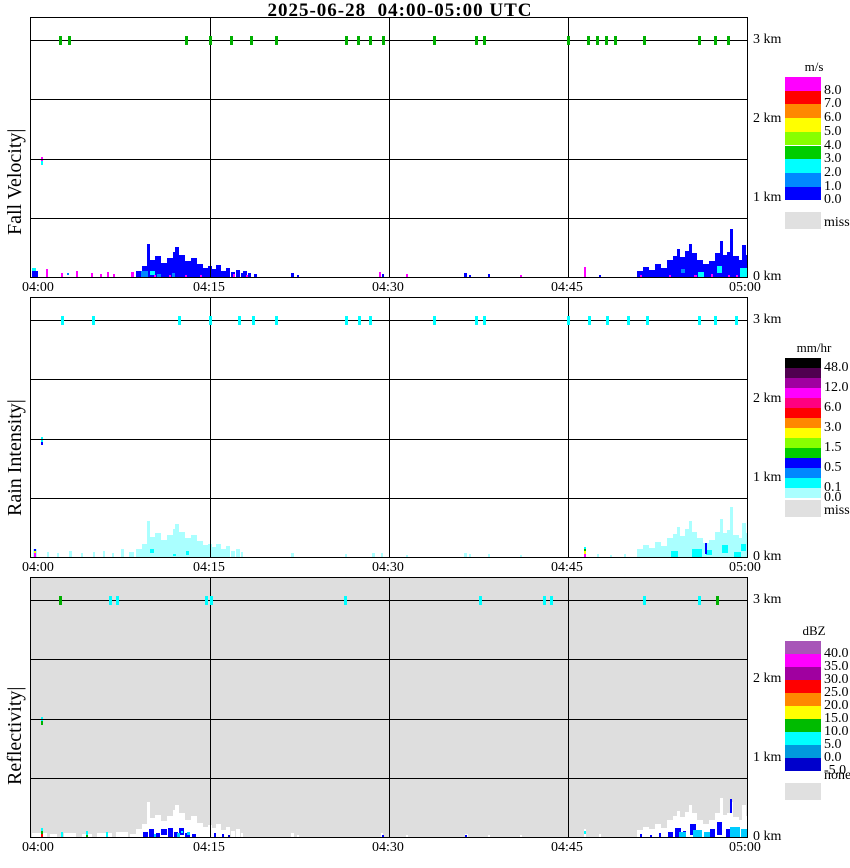 This screenshot has height=868, width=850. What do you see at coordinates (767, 836) in the screenshot?
I see `y-tick-label: 0 km` at bounding box center [767, 836].